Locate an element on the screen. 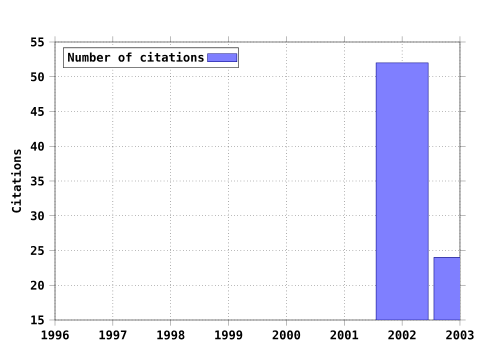 Image resolution: width=480 pixels, height=350 pixels. y-tick-label: 30 is located at coordinates (37, 215).